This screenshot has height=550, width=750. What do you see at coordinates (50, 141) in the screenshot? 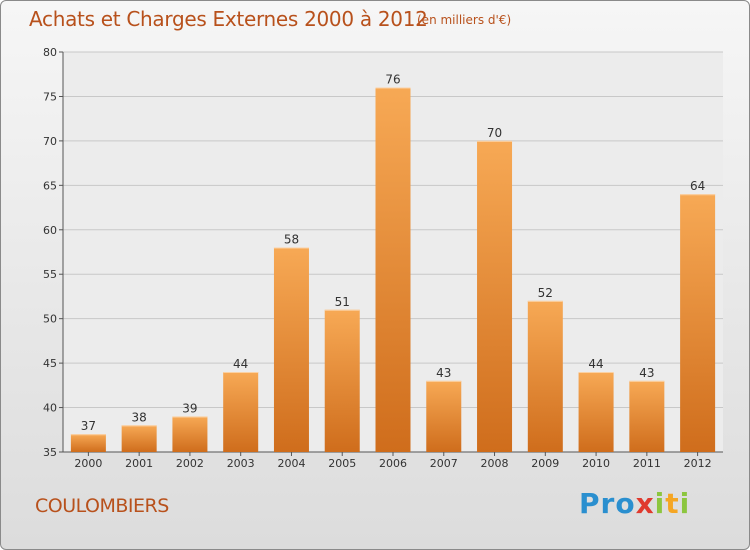
I see `y-tick-label: 70` at bounding box center [50, 141].